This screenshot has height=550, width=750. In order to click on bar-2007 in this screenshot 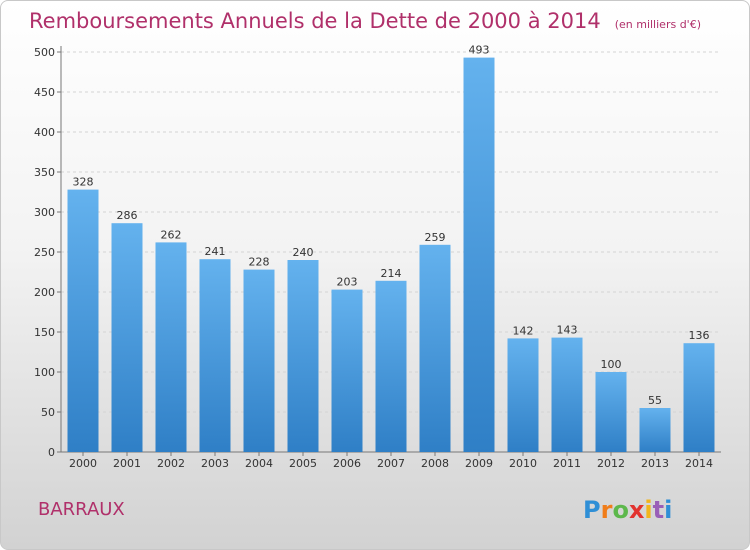, I will do `click(391, 366)`.